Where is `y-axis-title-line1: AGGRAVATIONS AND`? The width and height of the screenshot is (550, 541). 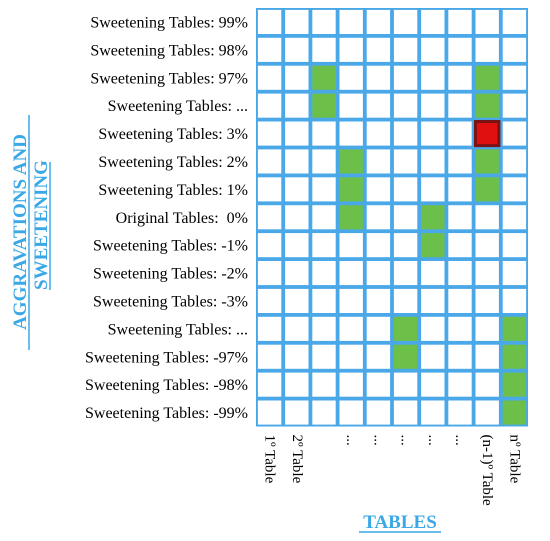
y-axis-title-line1: AGGRAVATIONS AND is located at coordinates (20, 232).